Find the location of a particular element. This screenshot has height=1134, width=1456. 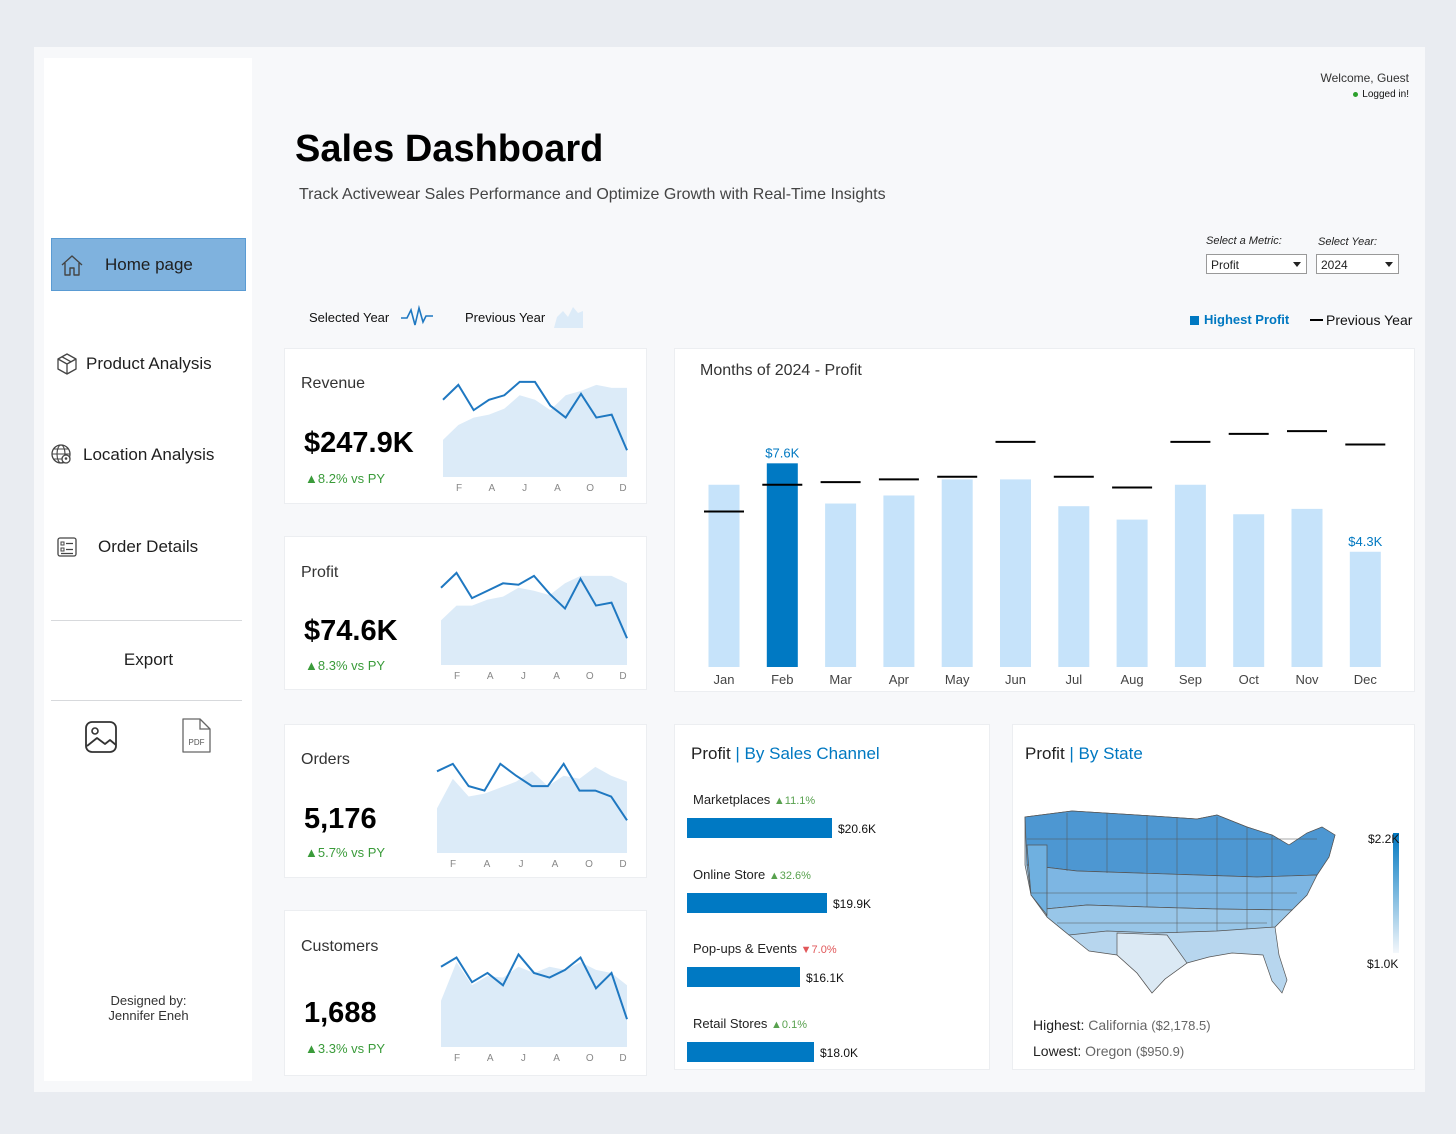

channel-change: ▲0.1% is located at coordinates (789, 1024).